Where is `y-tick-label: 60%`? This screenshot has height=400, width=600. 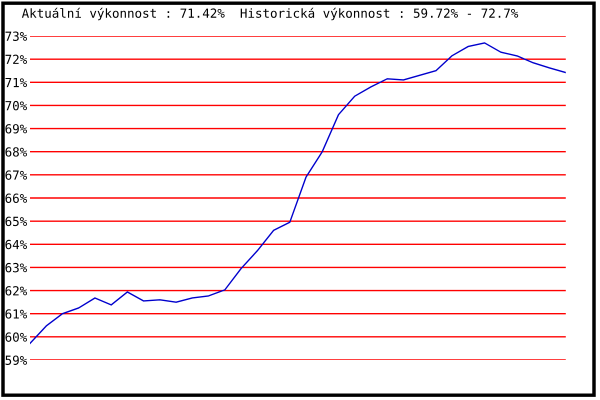
y-tick-label: 60% is located at coordinates (16, 337).